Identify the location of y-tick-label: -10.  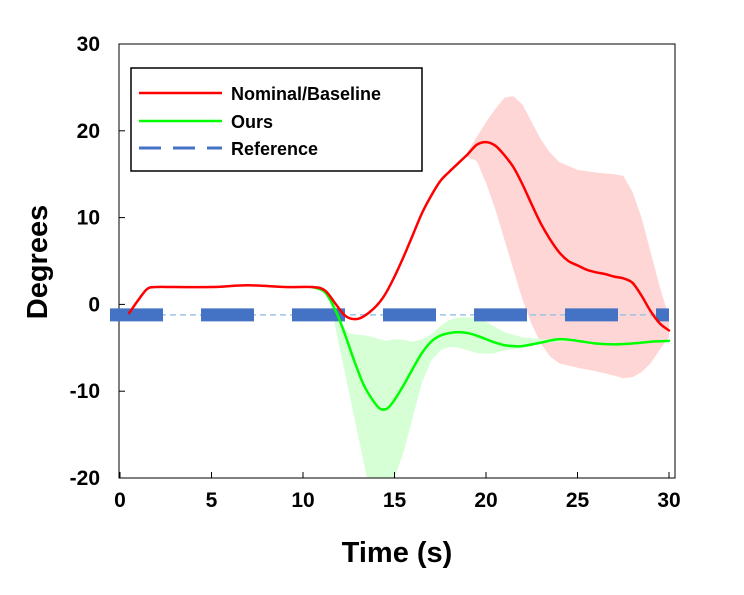
(85, 391).